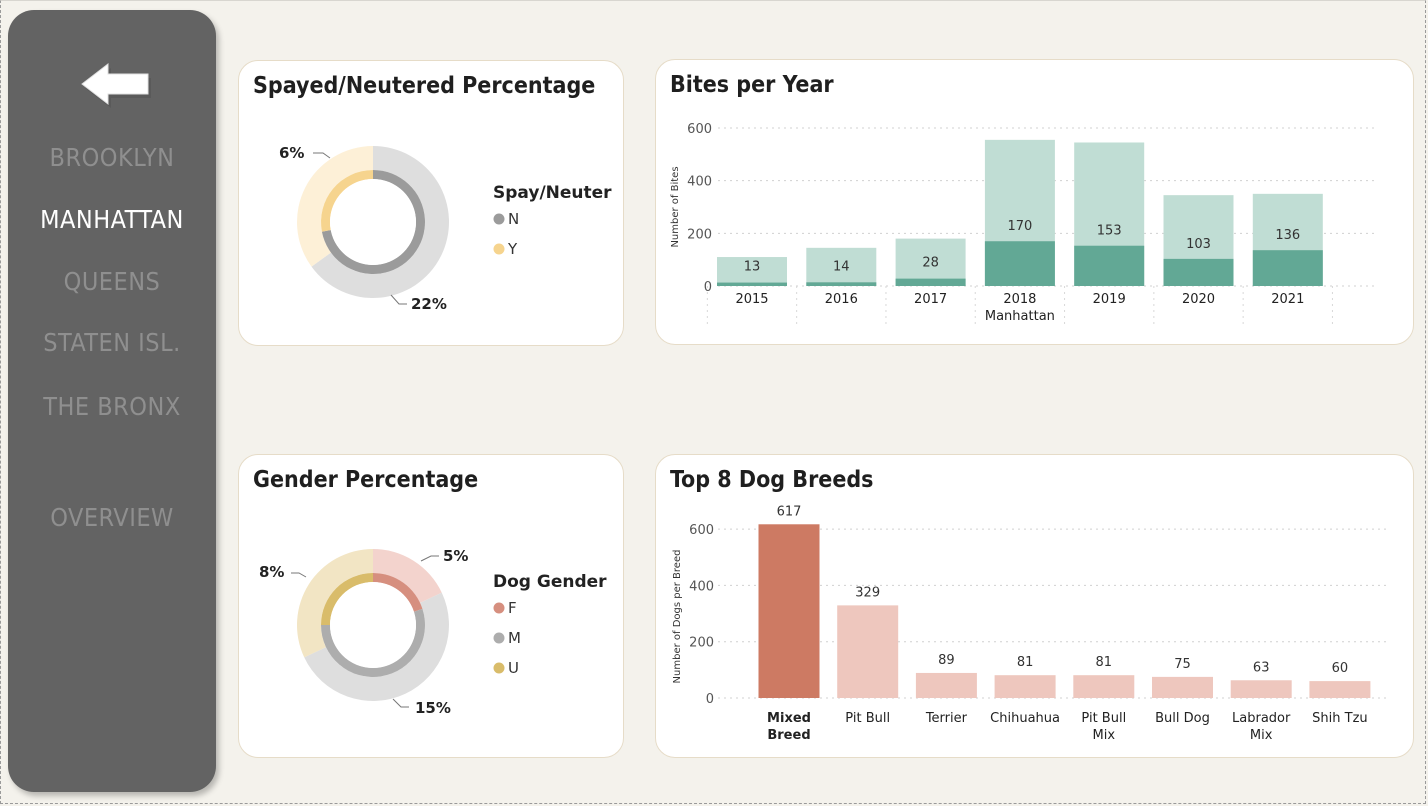  I want to click on data-label: 153, so click(1109, 231).